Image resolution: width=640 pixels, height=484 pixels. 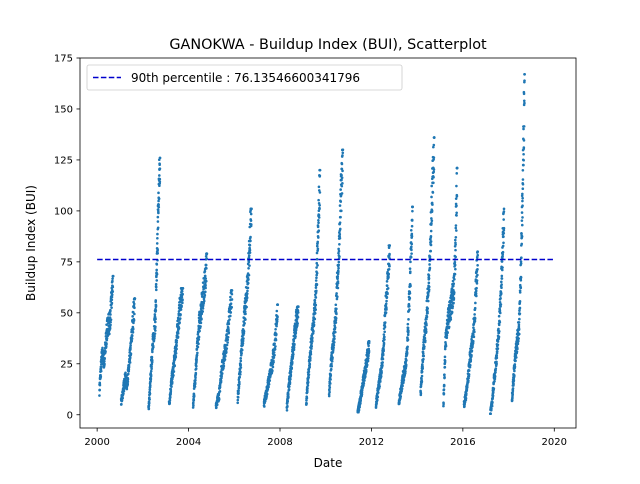 I want to click on y-tick-label: 150, so click(x=63, y=110).